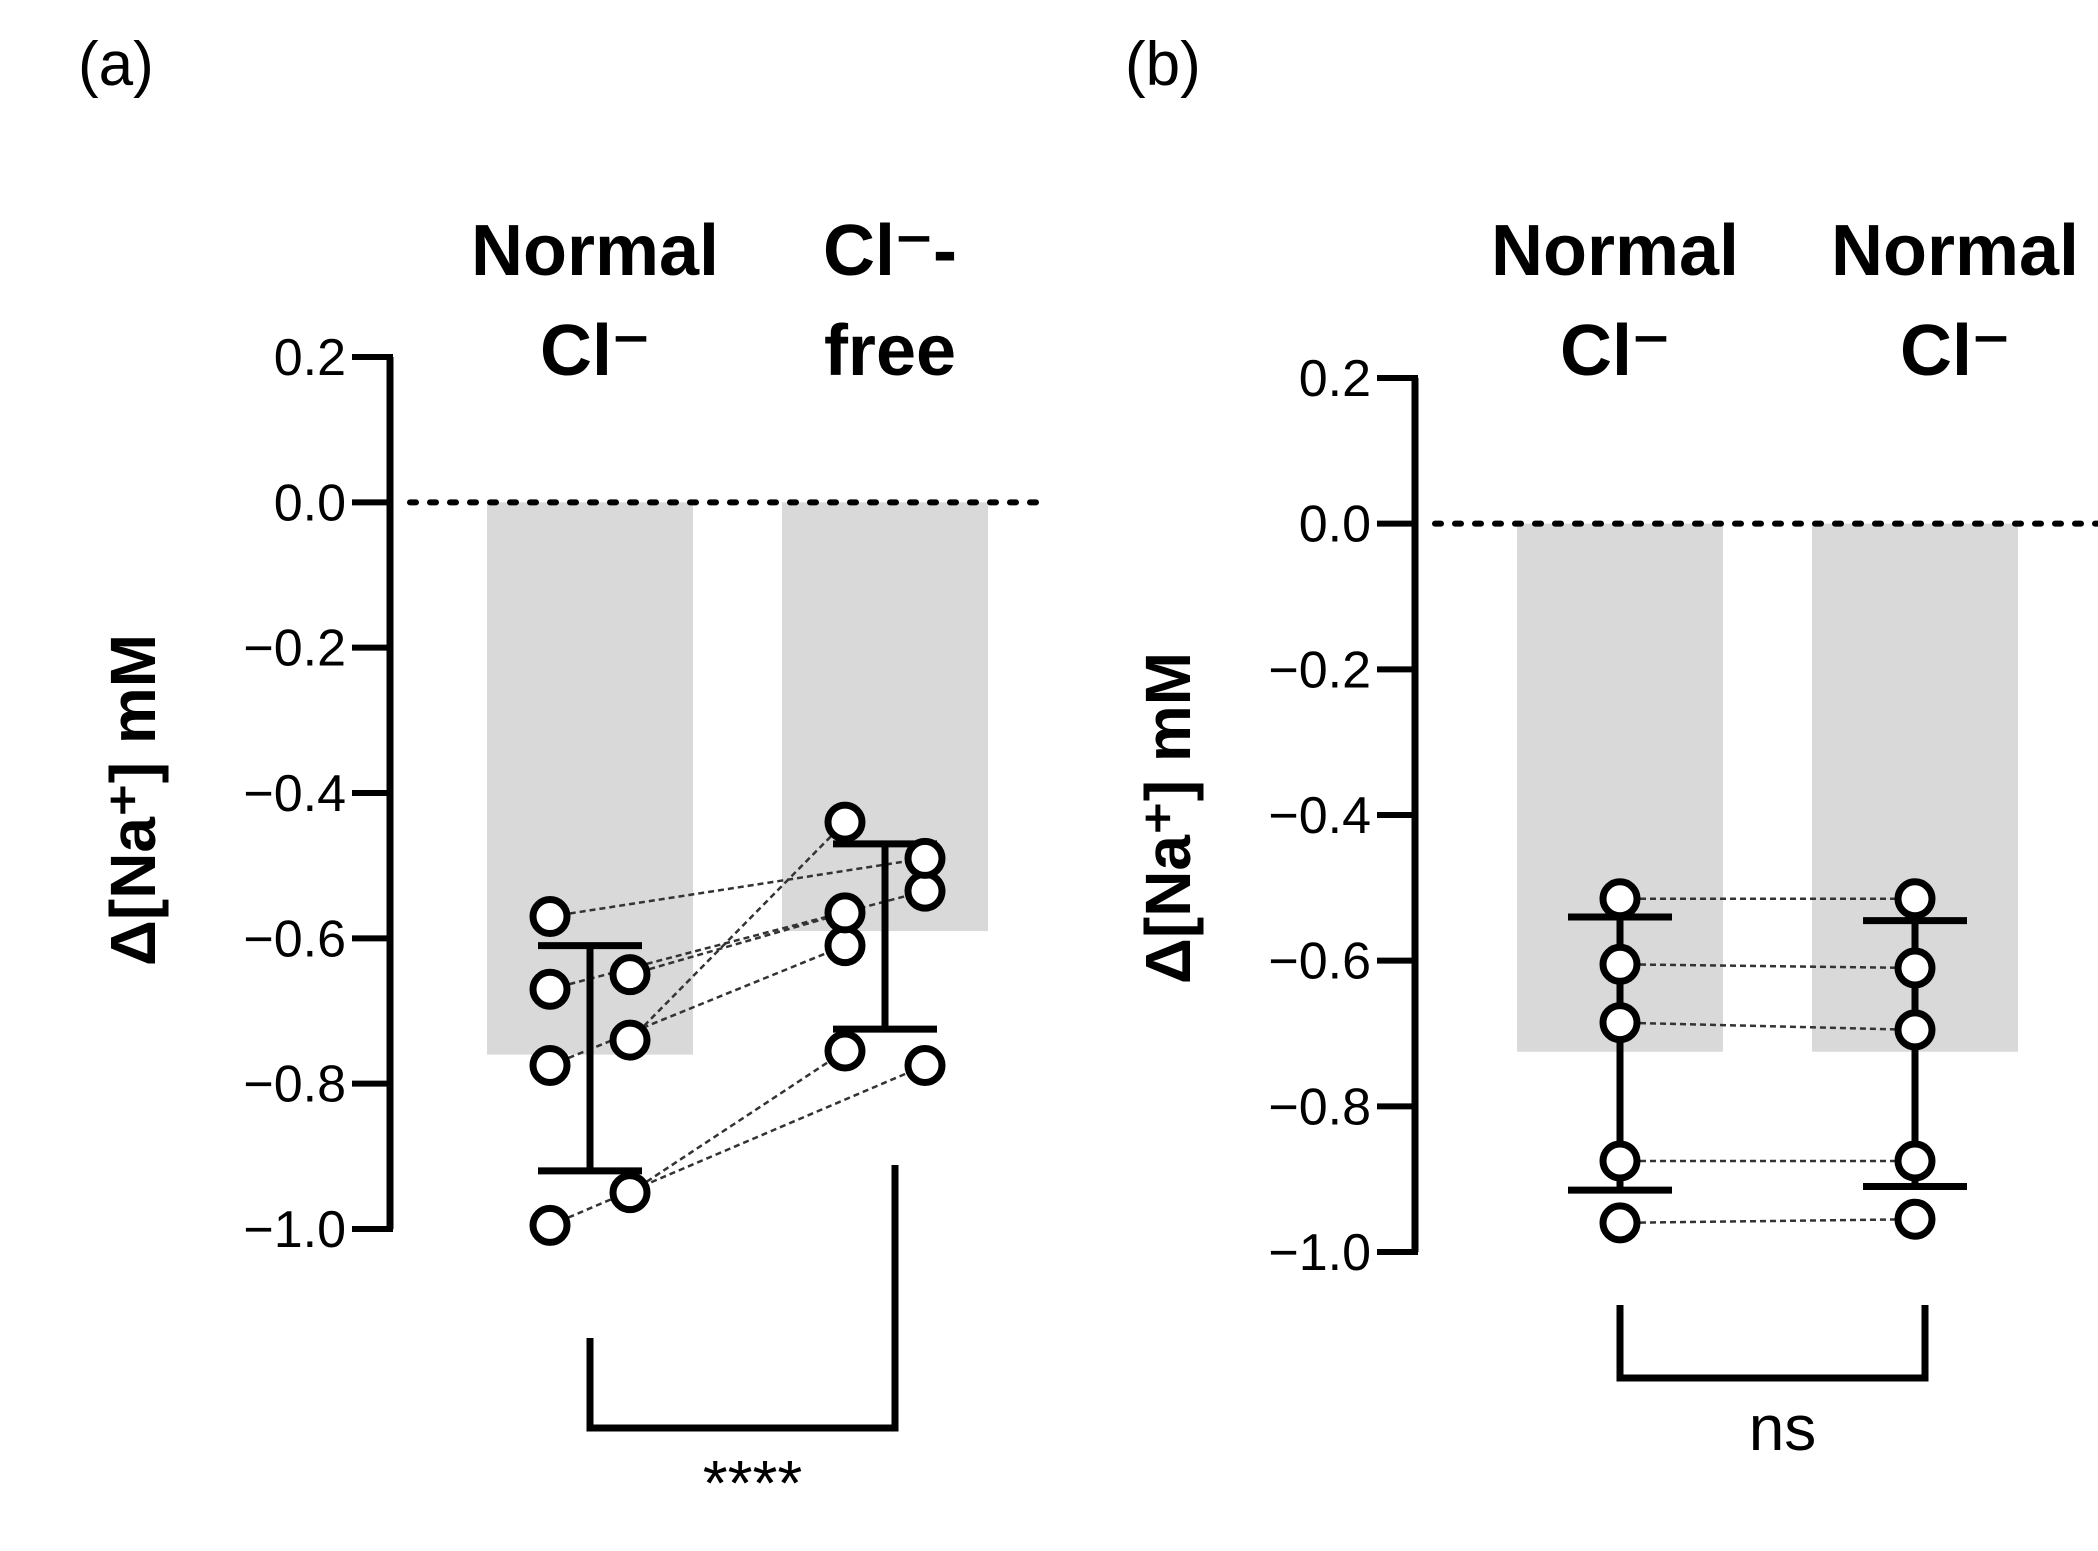  I want to click on significance-label: ****, so click(753, 1483).